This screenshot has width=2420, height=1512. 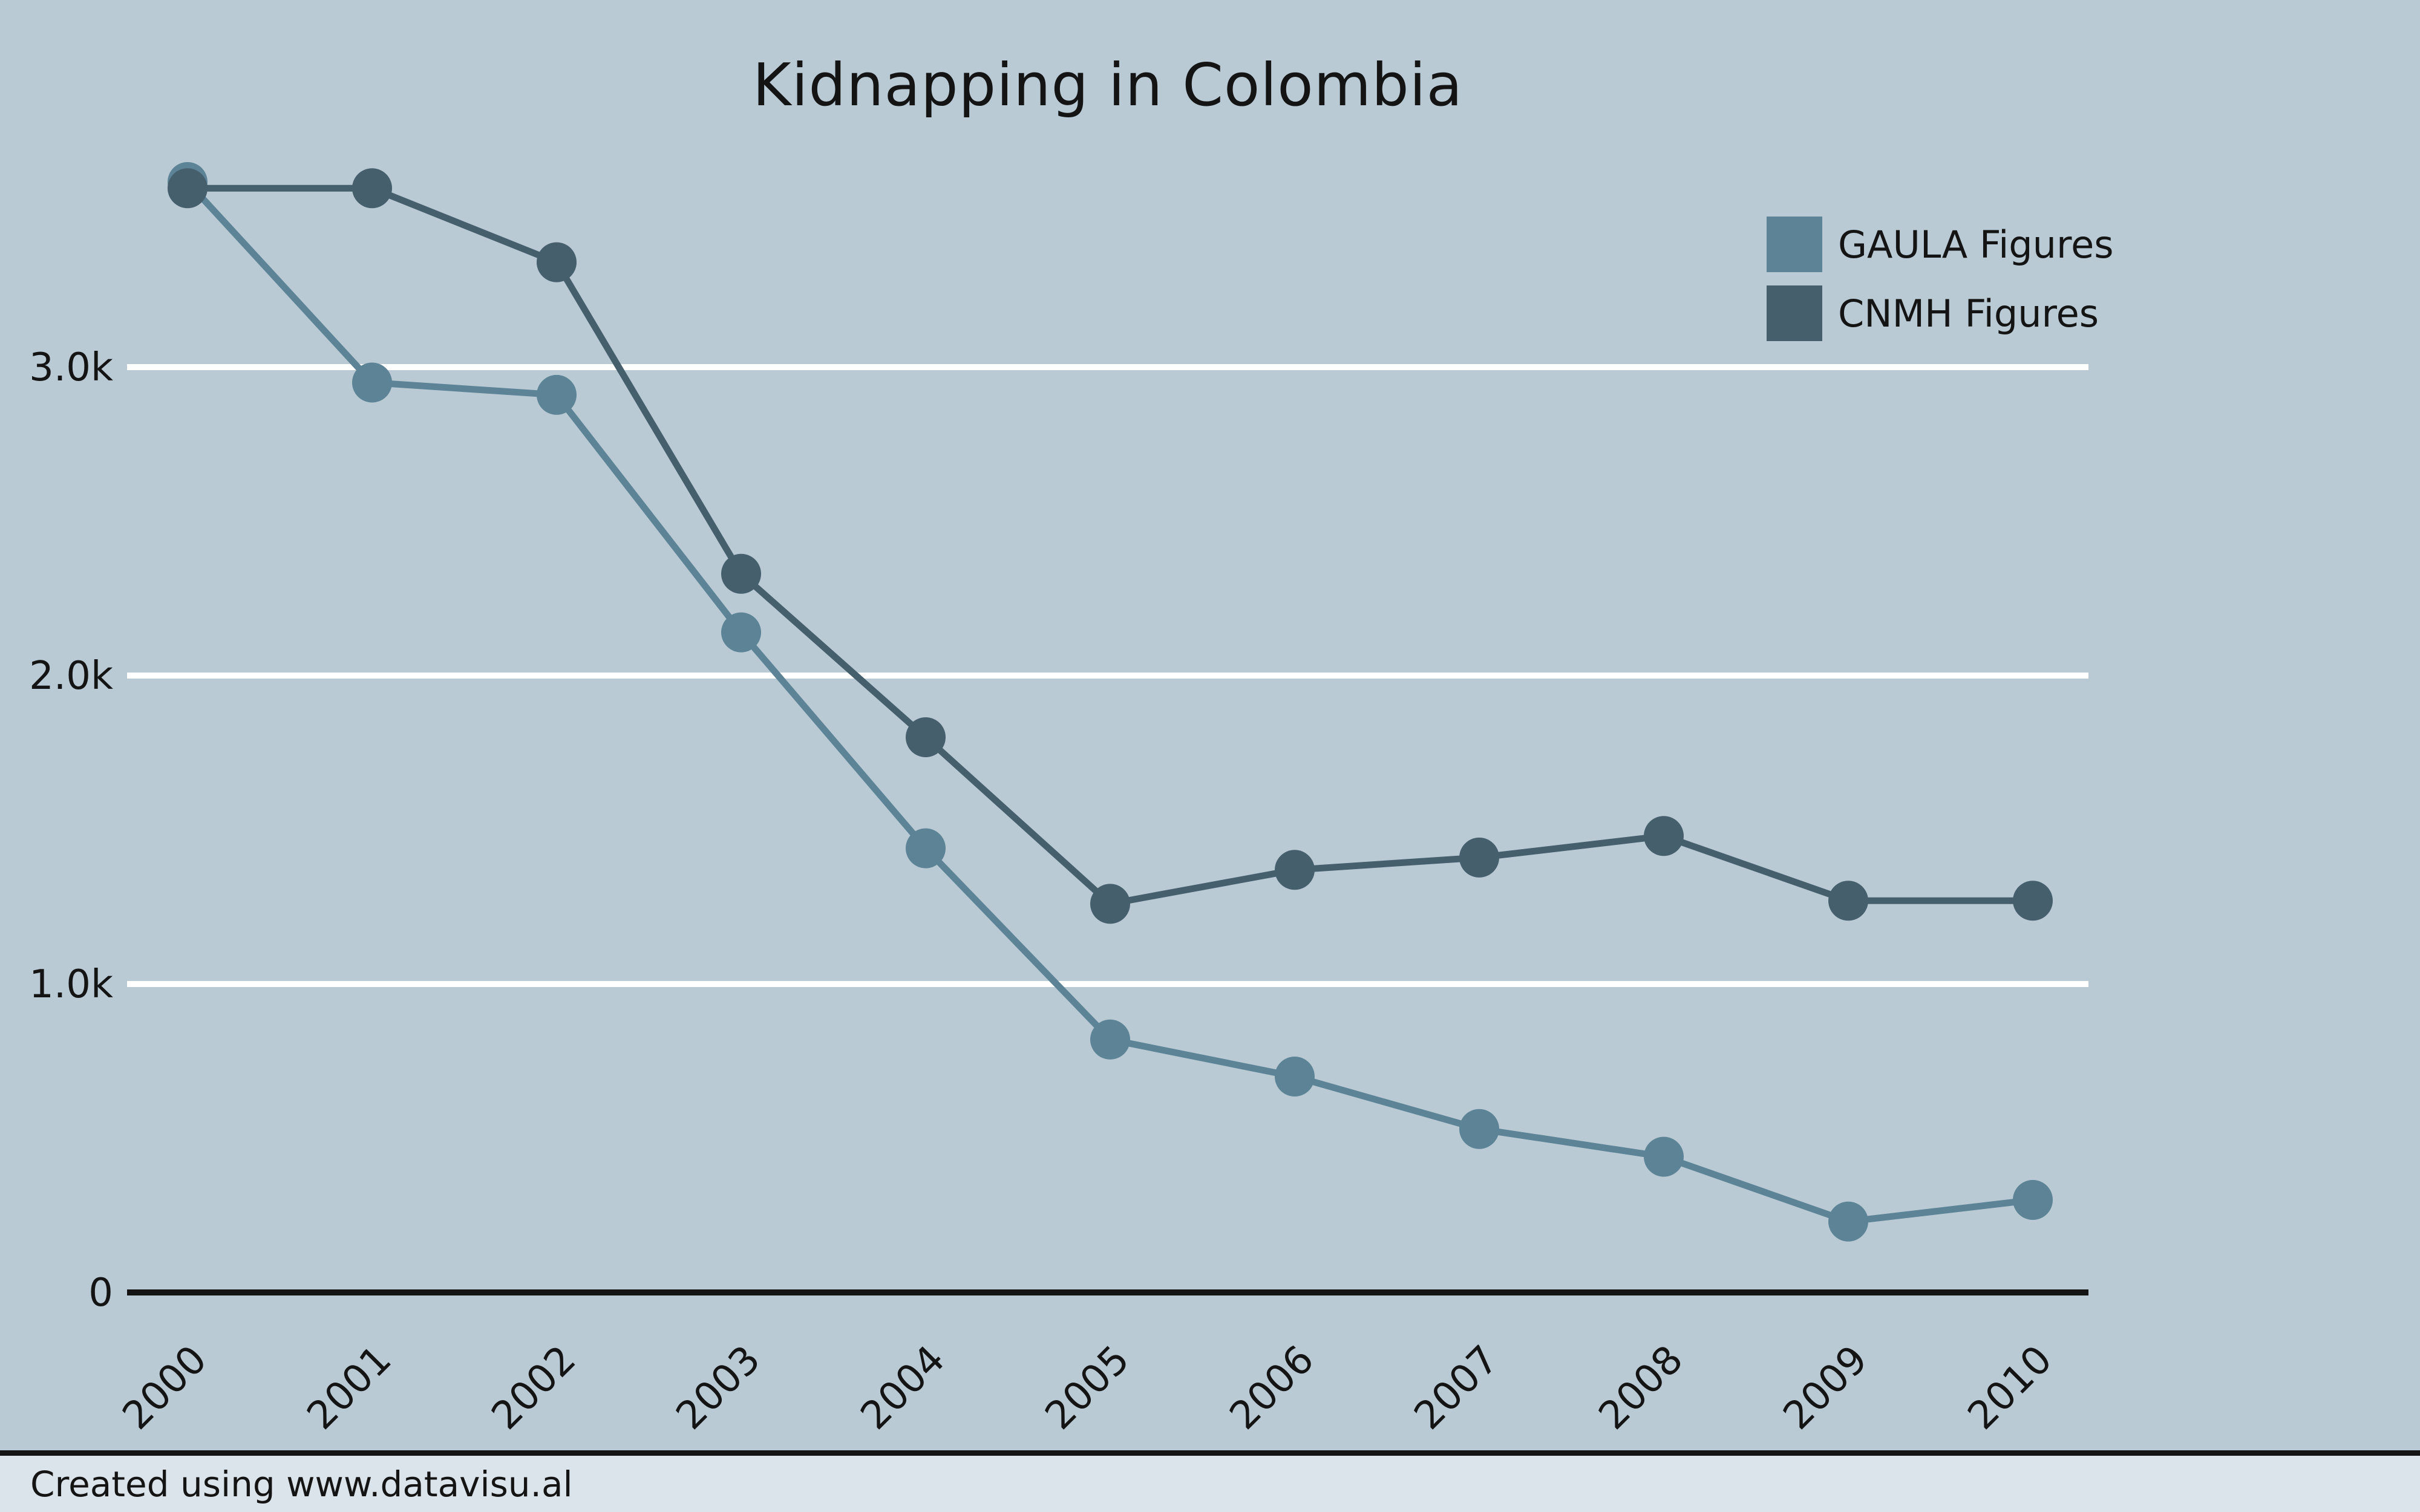 What do you see at coordinates (1210, 1481) in the screenshot?
I see `footer-bar: Created using www.datavisu.al` at bounding box center [1210, 1481].